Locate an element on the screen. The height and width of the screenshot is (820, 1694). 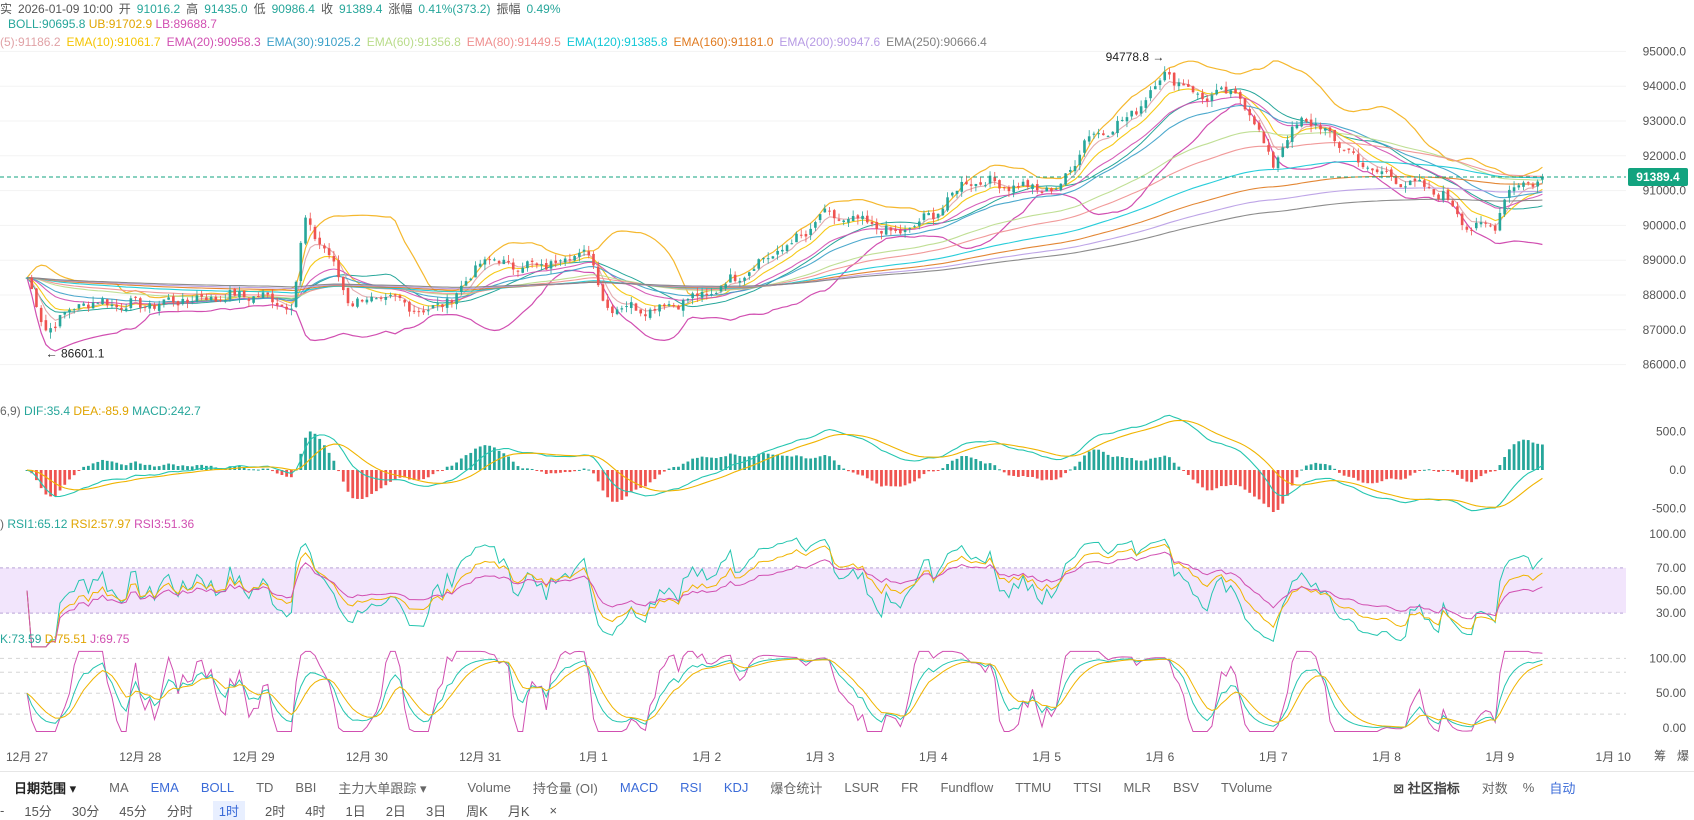
liquidation-label: 爆 is located at coordinates (1683, 756).